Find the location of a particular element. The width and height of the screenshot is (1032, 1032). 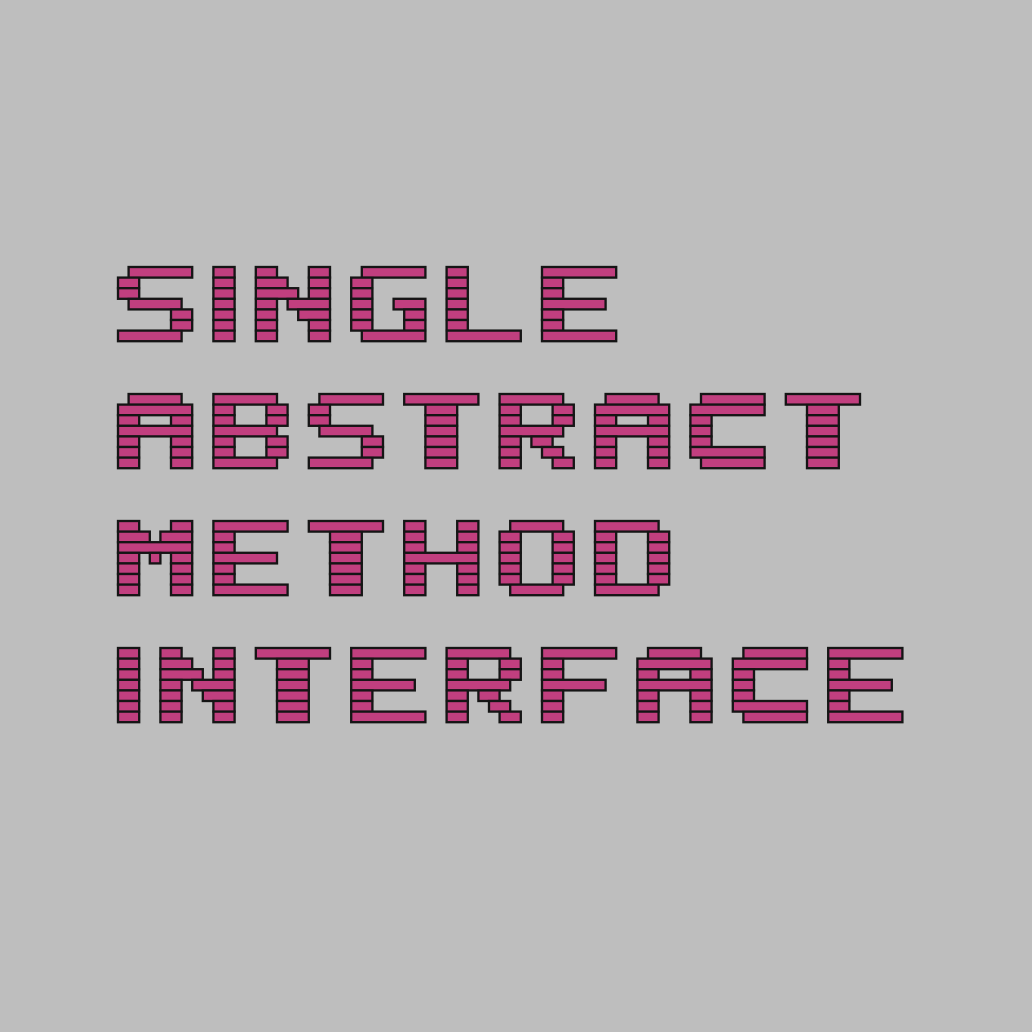

title-line-4-glyphs is located at coordinates (510, 685).